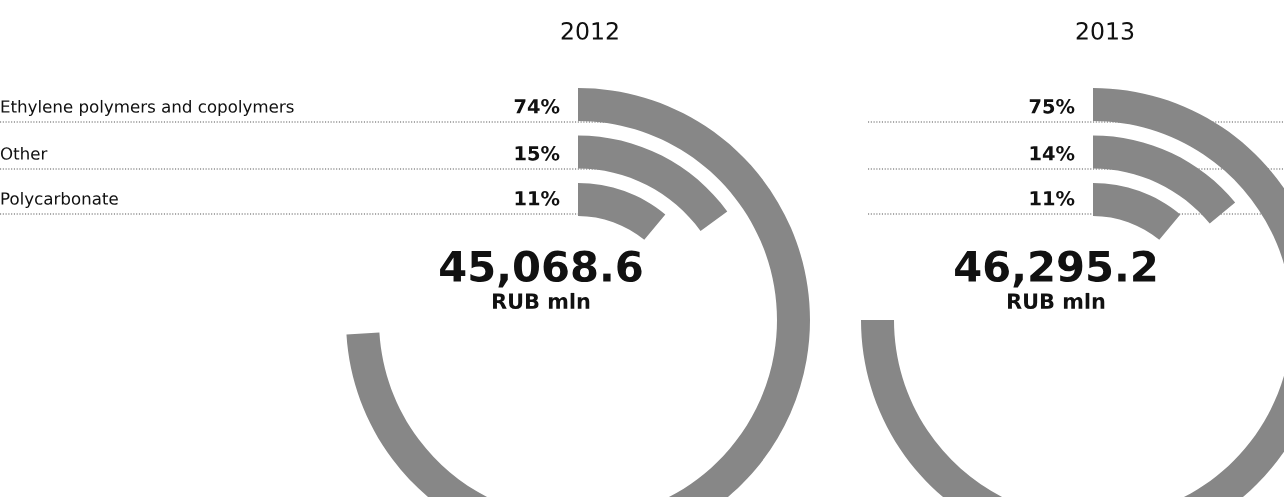 Image resolution: width=1284 pixels, height=497 pixels. What do you see at coordinates (589, 30) in the screenshot?
I see `text: 2012` at bounding box center [589, 30].